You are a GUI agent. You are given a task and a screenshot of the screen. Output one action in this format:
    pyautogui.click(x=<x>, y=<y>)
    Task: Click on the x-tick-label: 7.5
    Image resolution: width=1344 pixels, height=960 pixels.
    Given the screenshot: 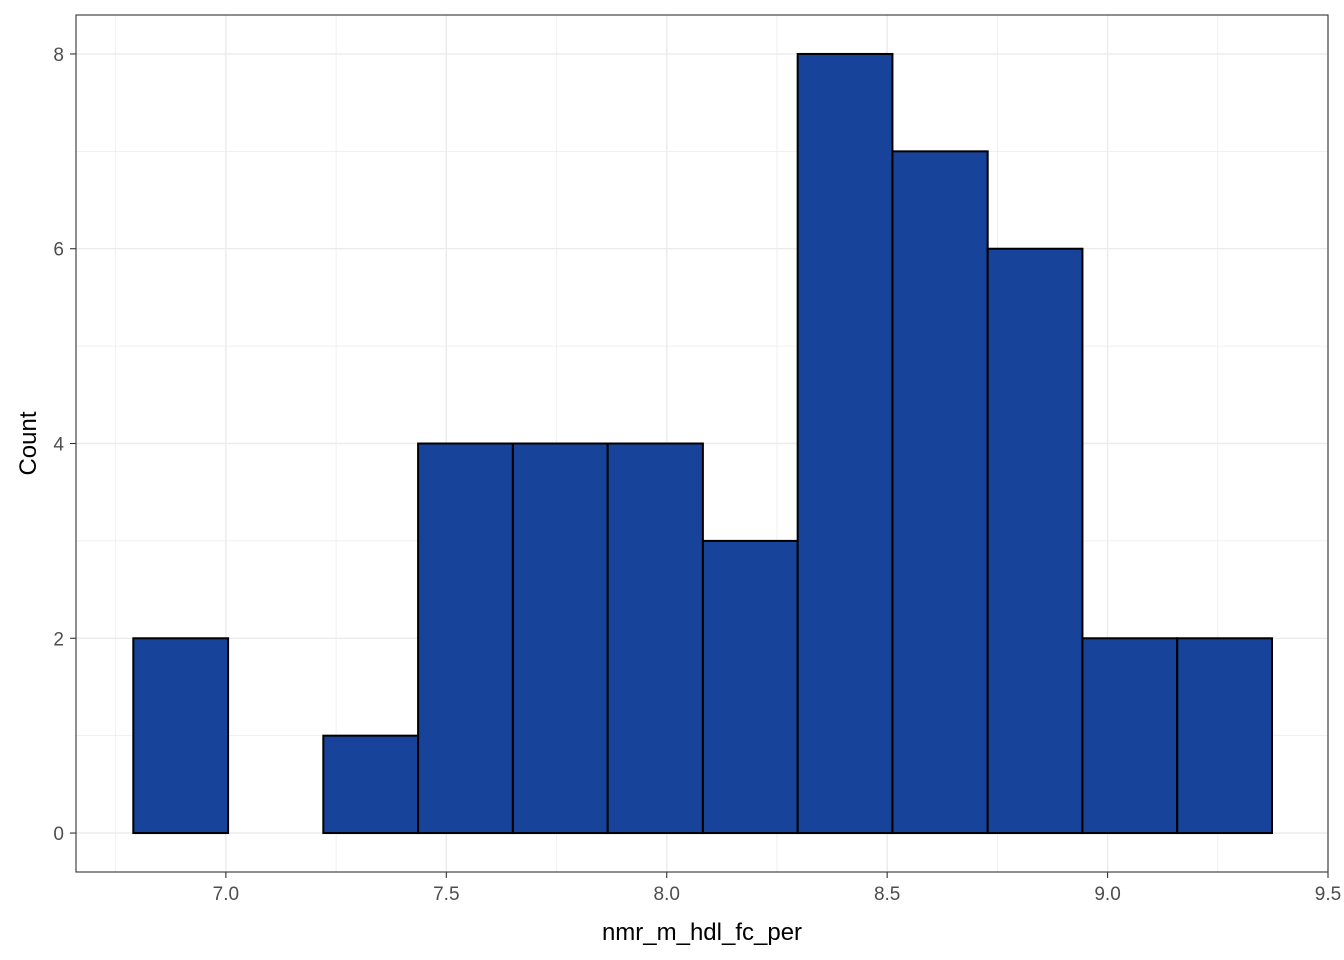 What is the action you would take?
    pyautogui.click(x=446, y=894)
    